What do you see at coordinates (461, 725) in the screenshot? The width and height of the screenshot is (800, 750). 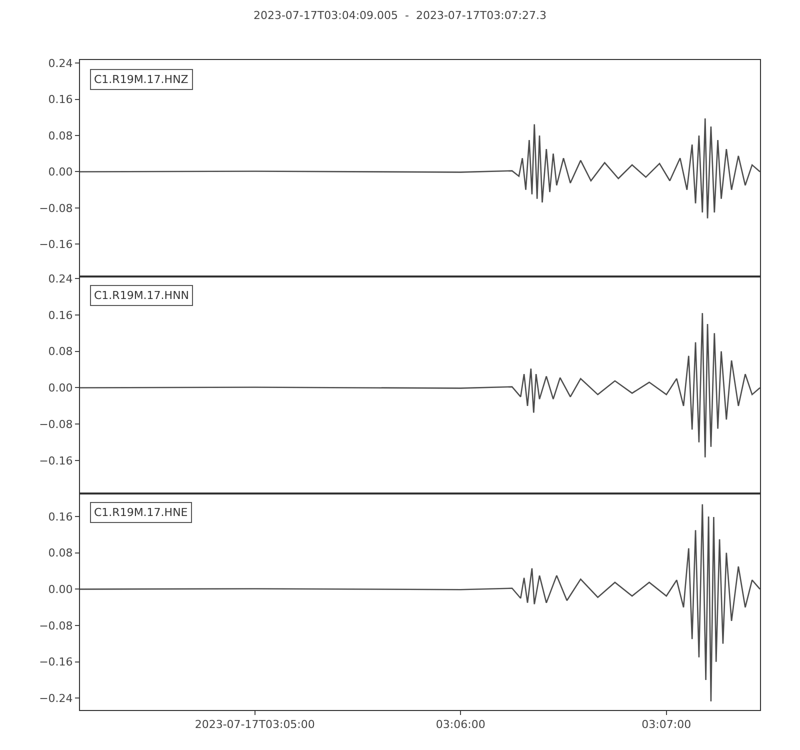 I see `x-tick-label: 03:06:00` at bounding box center [461, 725].